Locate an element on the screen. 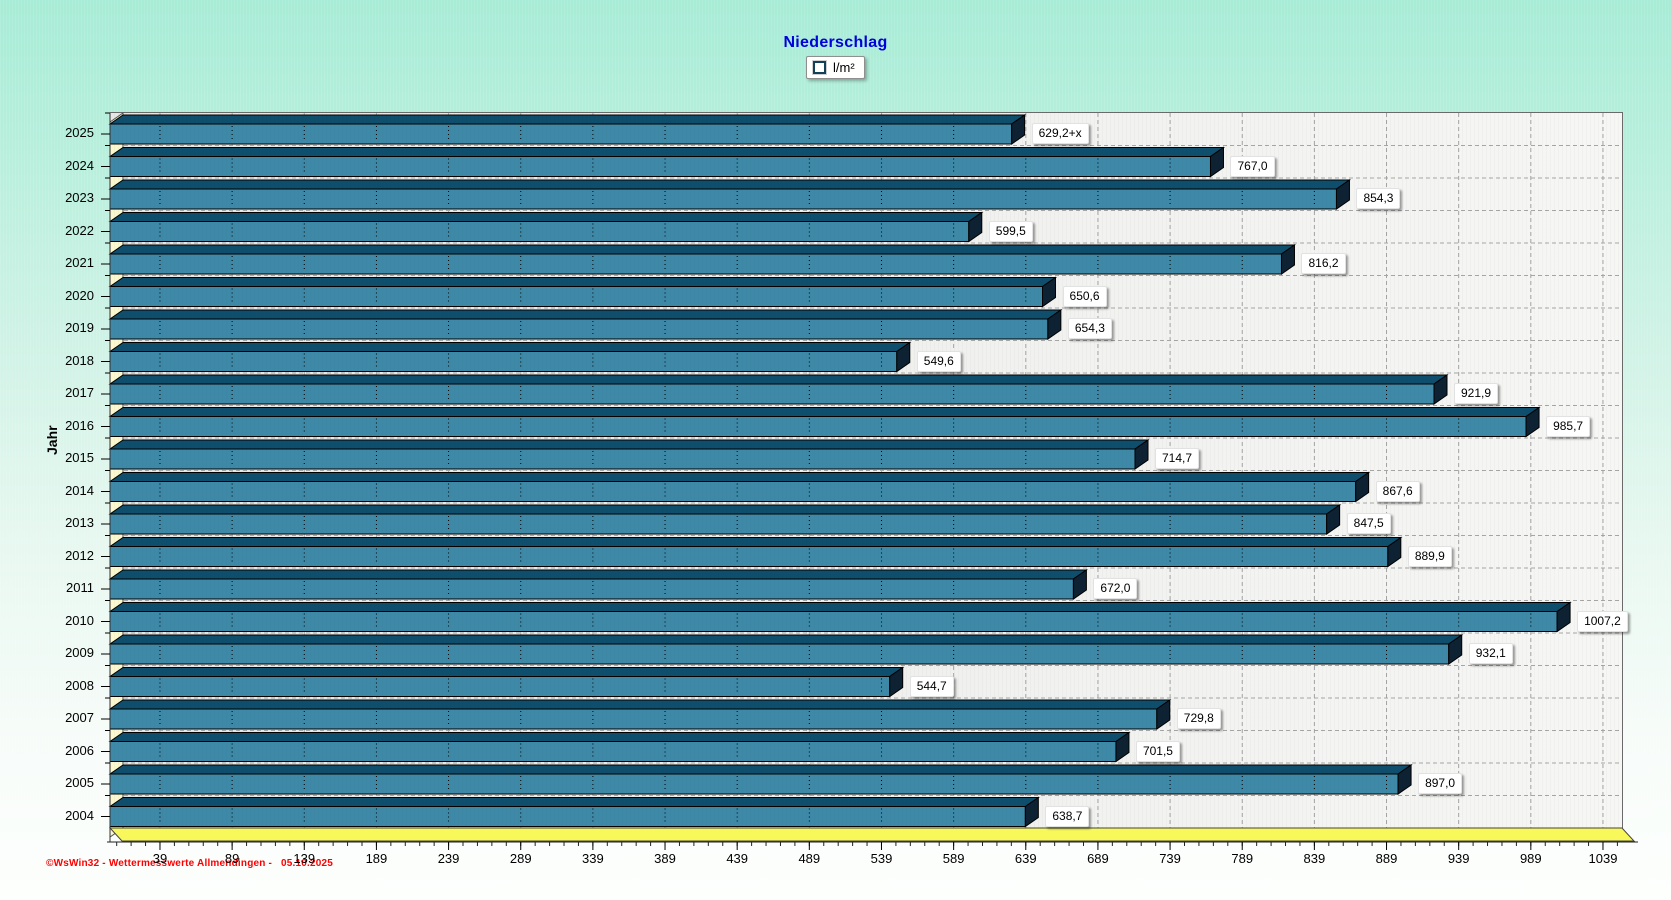 Image resolution: width=1671 pixels, height=900 pixels. value-label: 816,2 is located at coordinates (1323, 263).